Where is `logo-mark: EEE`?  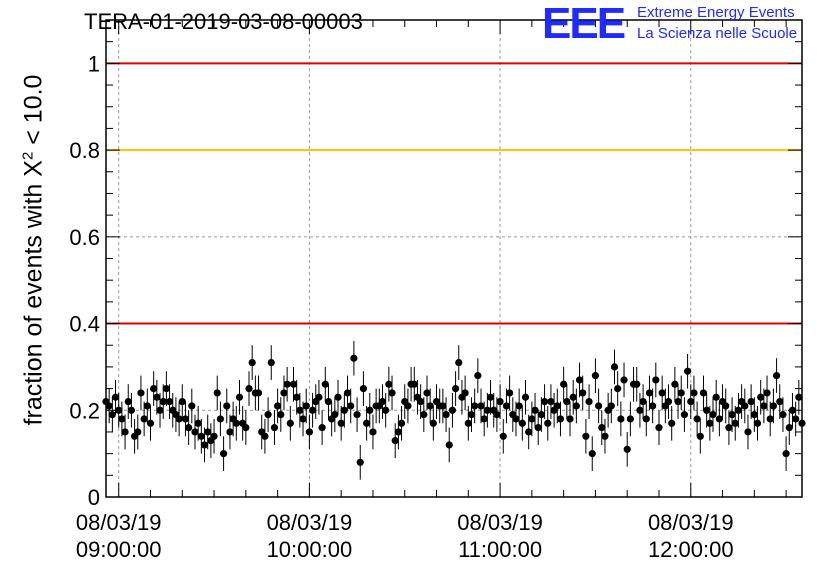
logo-mark: EEE is located at coordinates (584, 24).